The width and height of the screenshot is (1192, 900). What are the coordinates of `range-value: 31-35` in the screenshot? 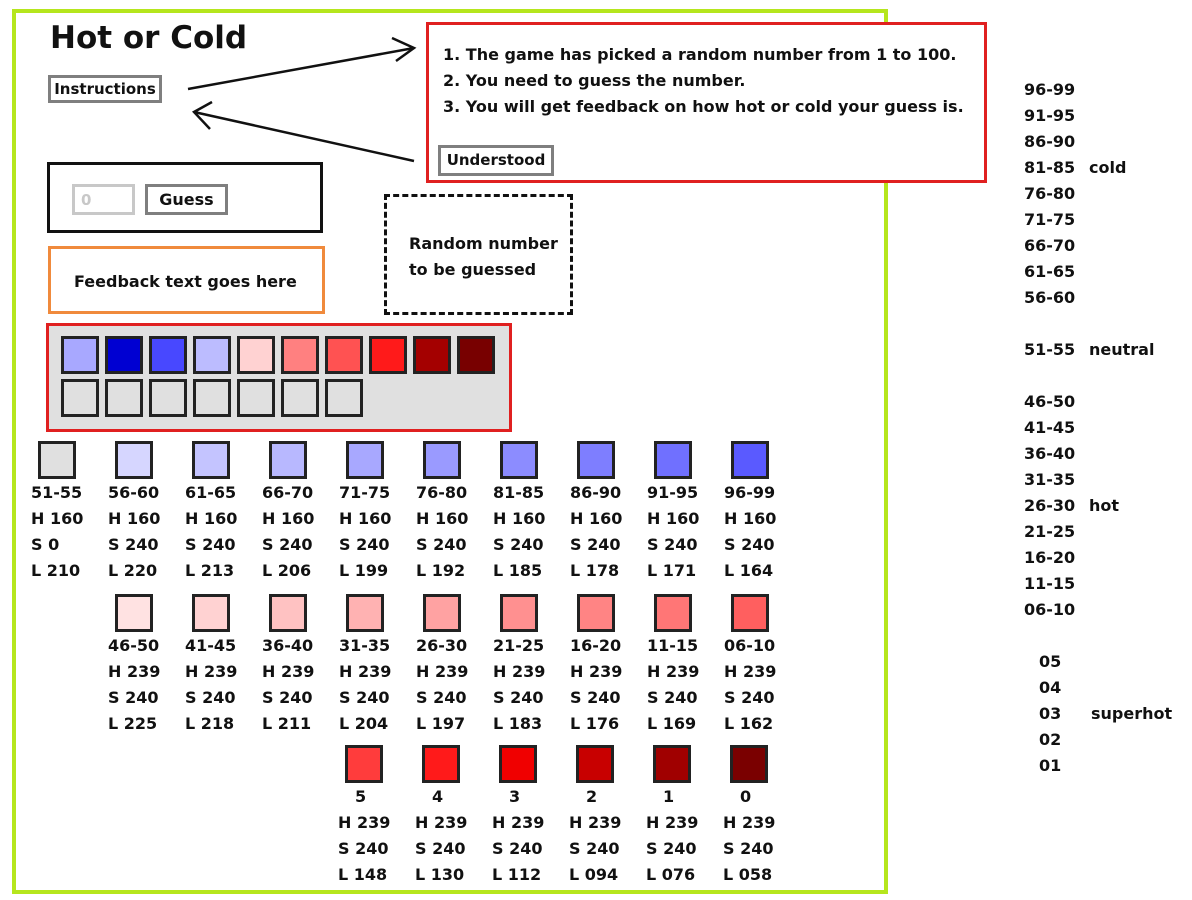 It's located at (1050, 479).